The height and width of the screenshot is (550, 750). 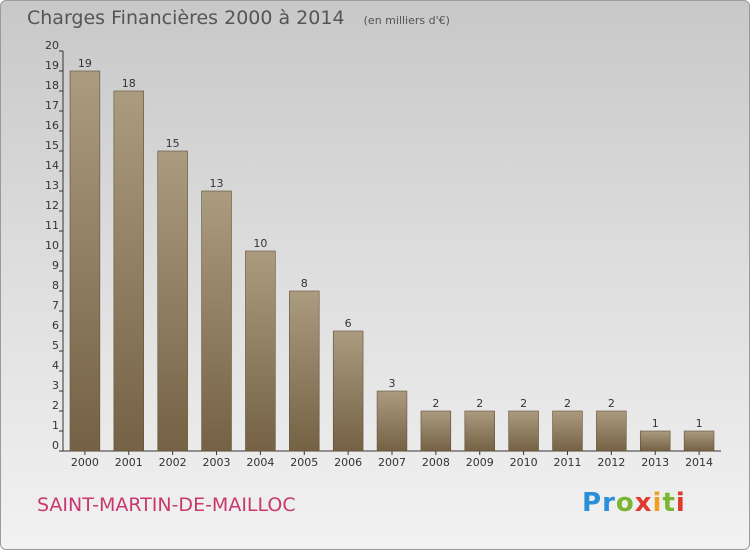 I want to click on bar-2012, so click(x=611, y=431).